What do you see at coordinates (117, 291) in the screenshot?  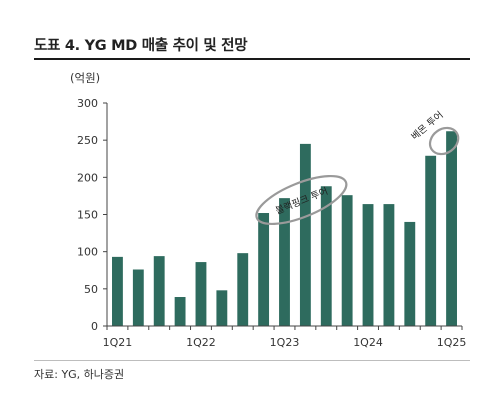 I see `bar-1Q21` at bounding box center [117, 291].